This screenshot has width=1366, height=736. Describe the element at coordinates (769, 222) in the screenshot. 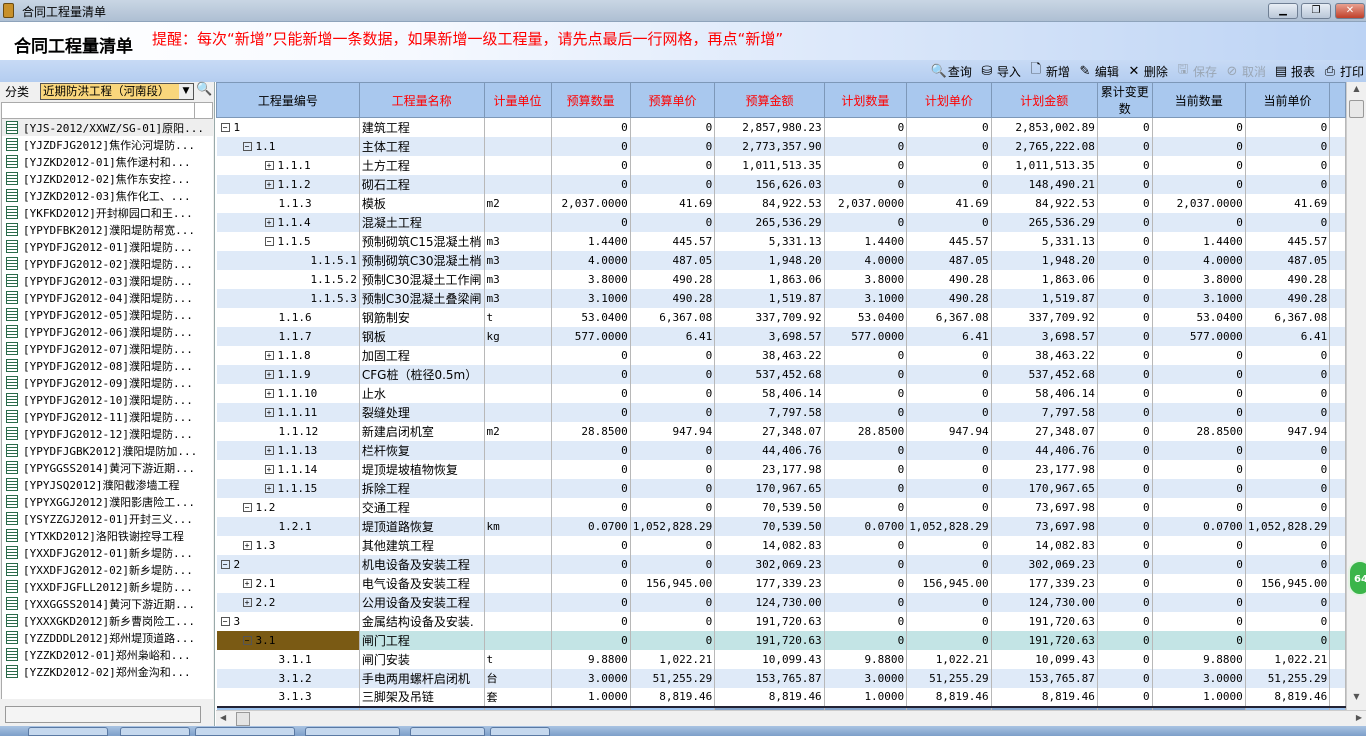

I see `cell-budget-amount: 265,536.29` at that location.